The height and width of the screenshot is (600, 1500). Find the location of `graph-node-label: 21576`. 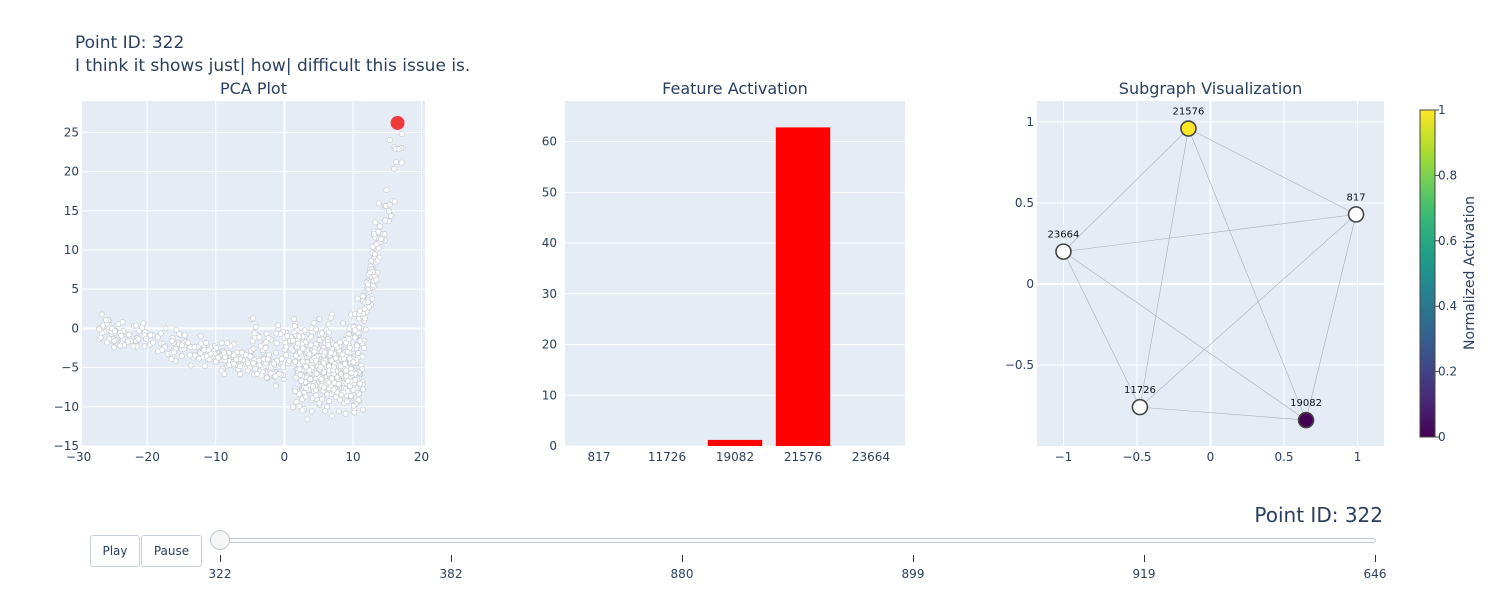

graph-node-label: 21576 is located at coordinates (1189, 112).